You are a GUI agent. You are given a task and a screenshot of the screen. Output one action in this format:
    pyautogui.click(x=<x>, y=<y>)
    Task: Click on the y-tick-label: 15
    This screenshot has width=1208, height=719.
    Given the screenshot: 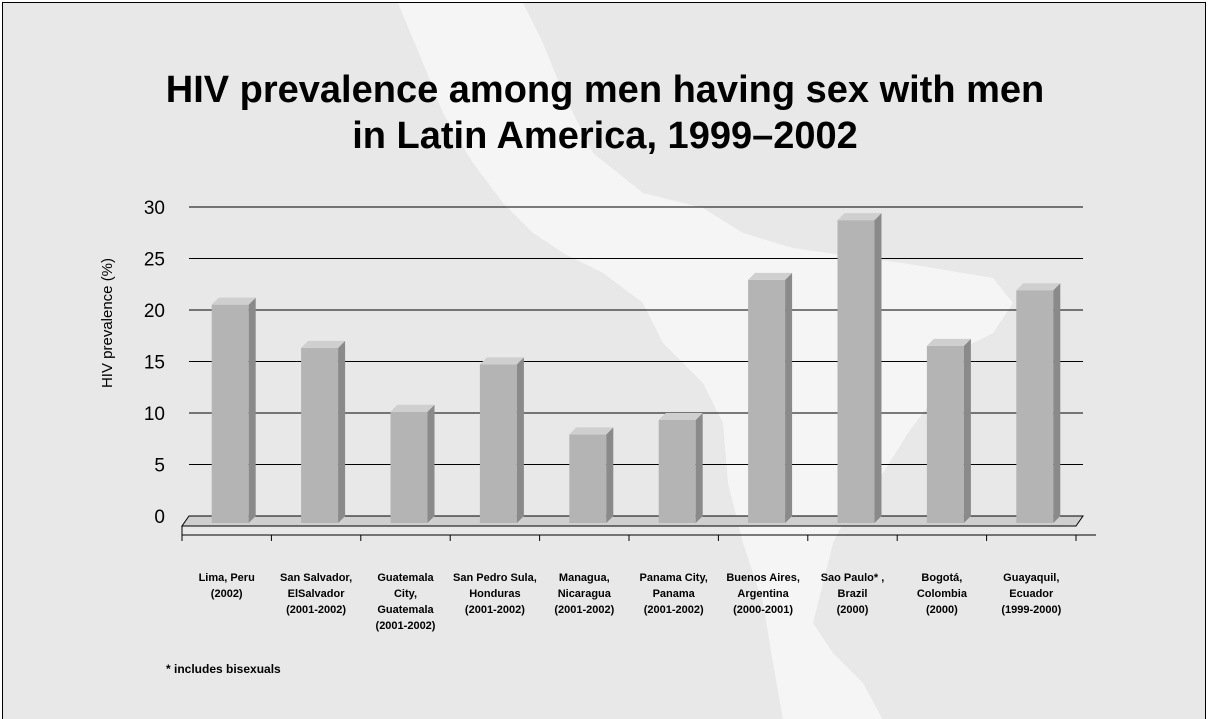 What is the action you would take?
    pyautogui.click(x=154, y=363)
    